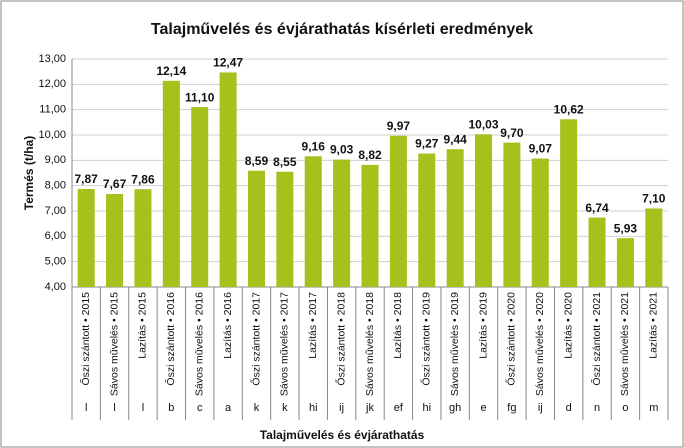 Image resolution: width=684 pixels, height=448 pixels. What do you see at coordinates (426, 339) in the screenshot?
I see `x-tick-label: Őszi szántott • 2019` at bounding box center [426, 339].